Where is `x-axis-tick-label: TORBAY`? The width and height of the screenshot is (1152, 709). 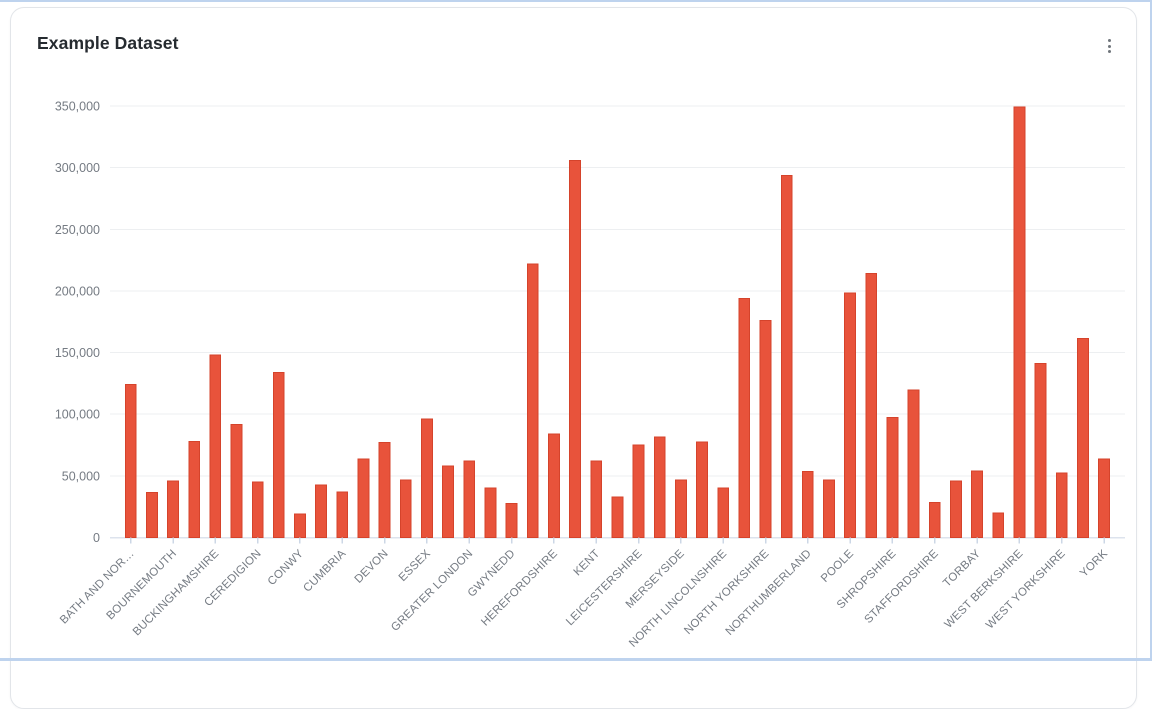 x-axis-tick-label: TORBAY is located at coordinates (962, 569).